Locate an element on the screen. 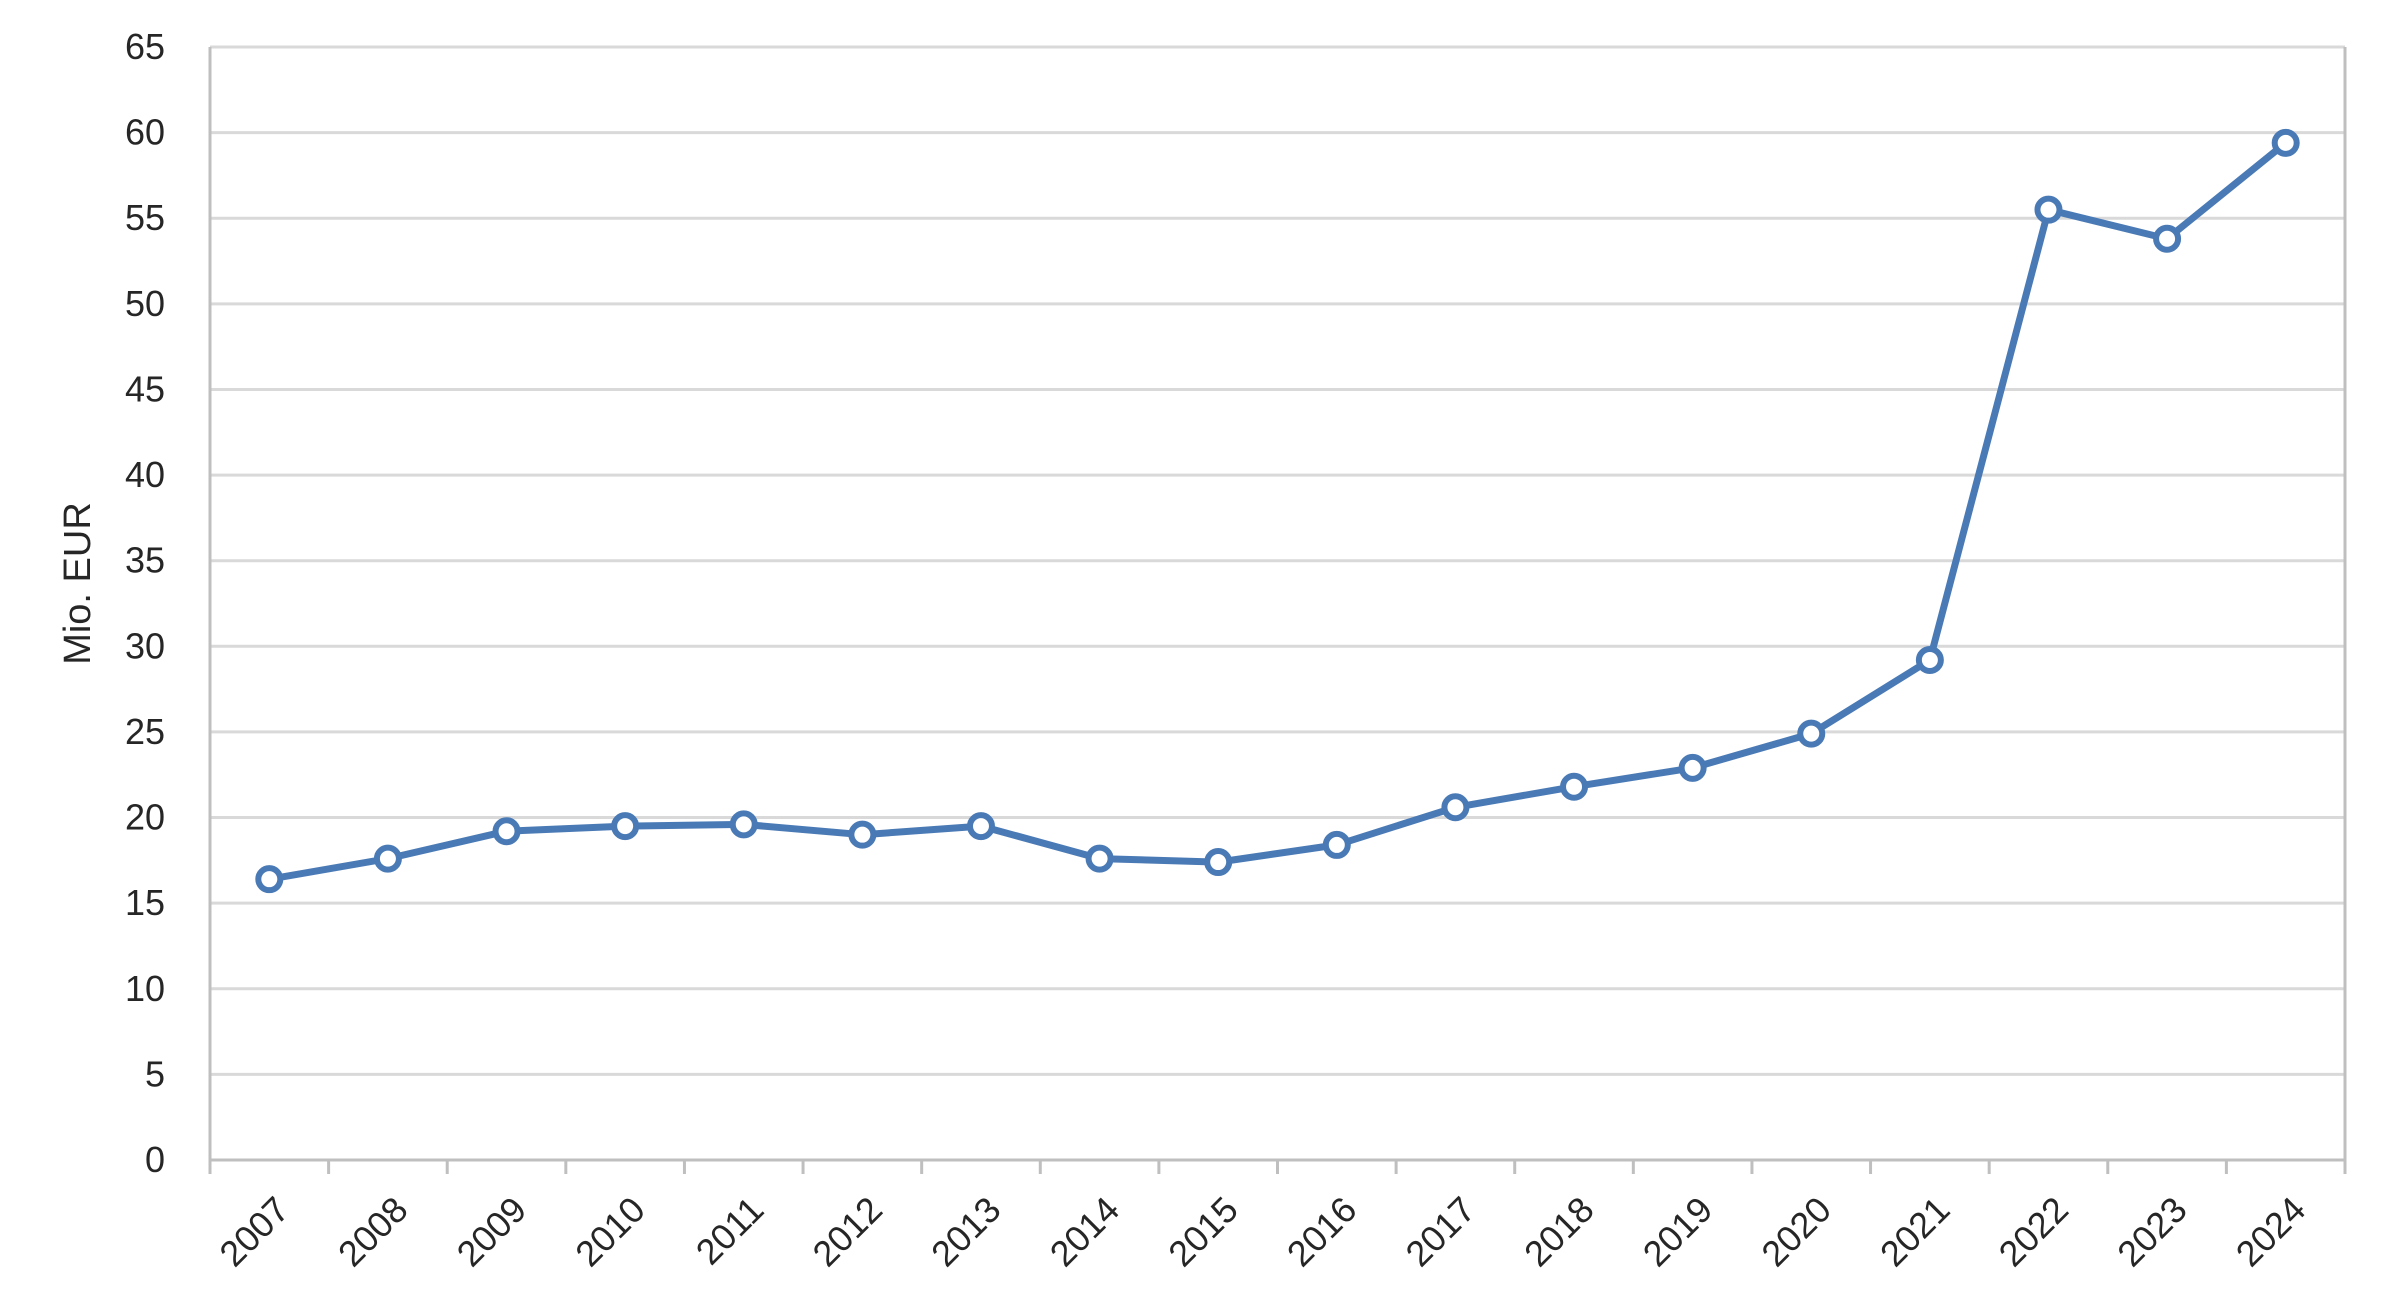 This screenshot has width=2381, height=1315. x-tick-label: 2013 is located at coordinates (966, 1232).